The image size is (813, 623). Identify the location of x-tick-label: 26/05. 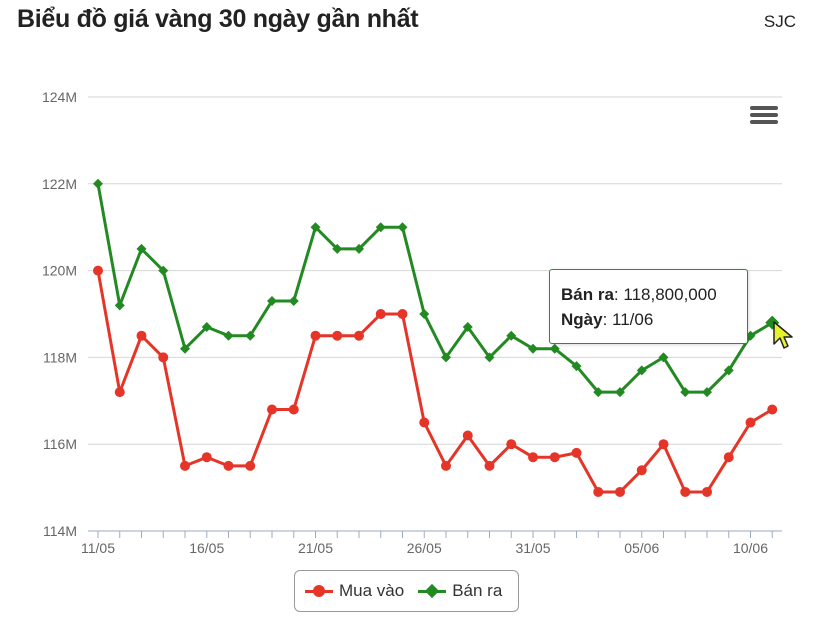
(424, 548).